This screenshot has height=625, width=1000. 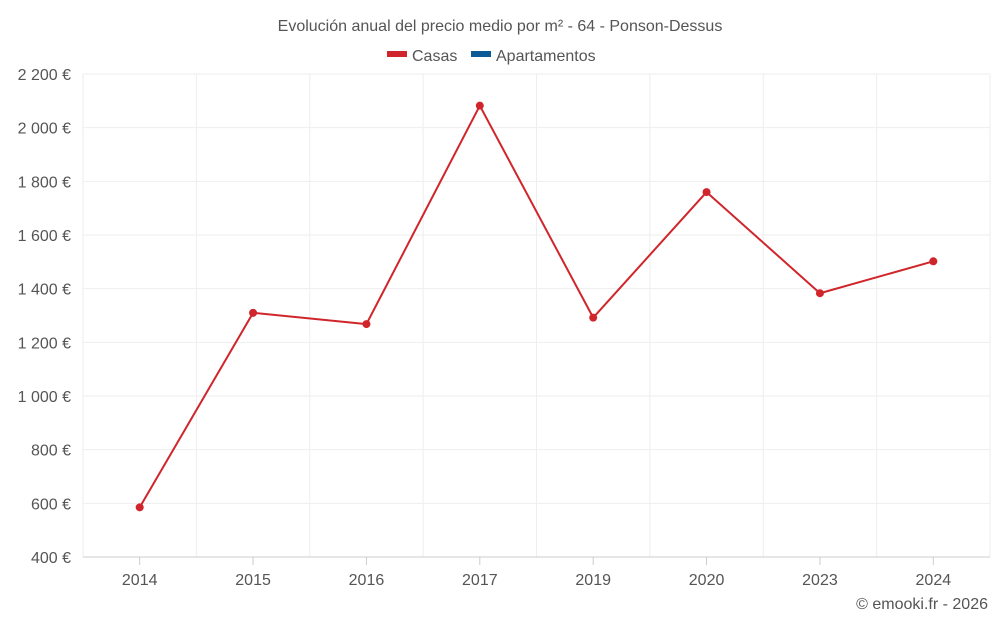 I want to click on y-tick-label: 600 €, so click(x=51, y=504).